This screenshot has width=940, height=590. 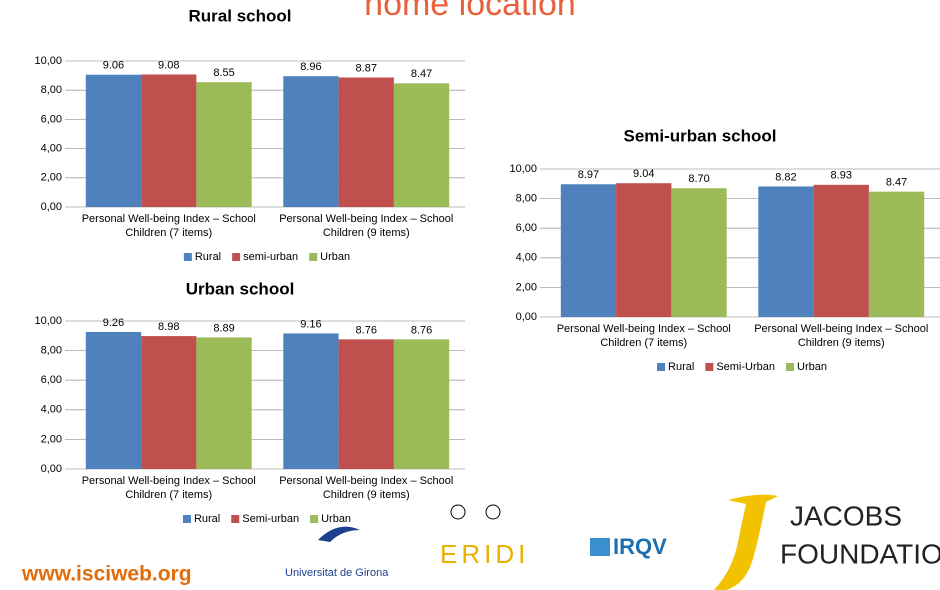 I want to click on legend-label: Semi-urban, so click(x=270, y=519).